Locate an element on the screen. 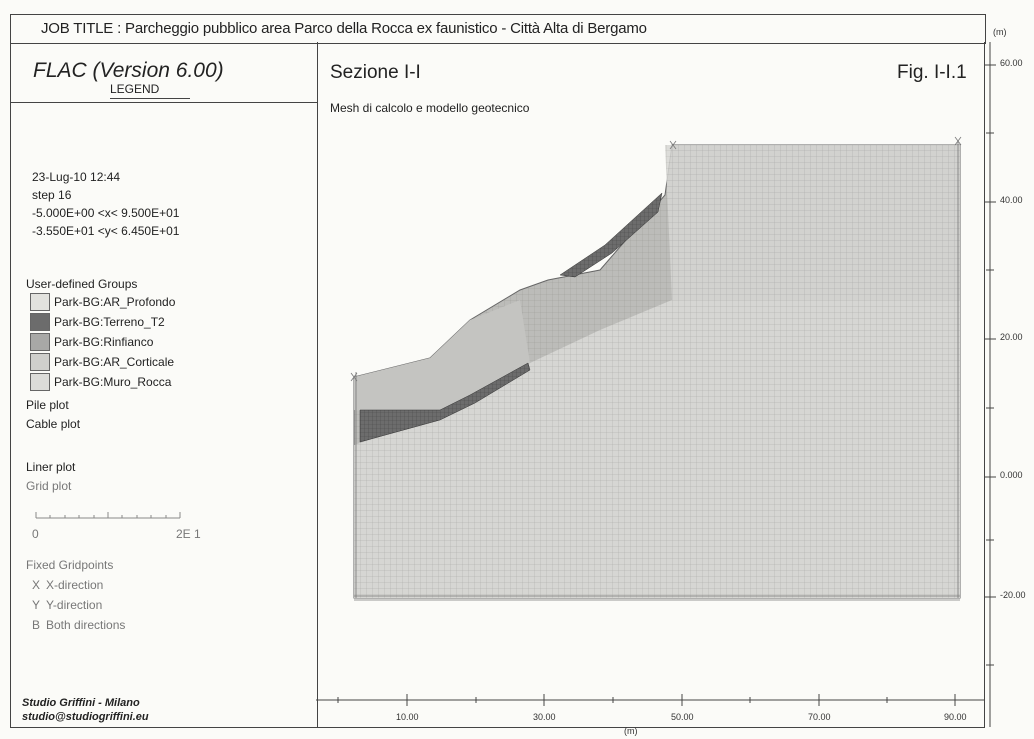 The image size is (1034, 739). section-title: Sezione I-I is located at coordinates (375, 72).